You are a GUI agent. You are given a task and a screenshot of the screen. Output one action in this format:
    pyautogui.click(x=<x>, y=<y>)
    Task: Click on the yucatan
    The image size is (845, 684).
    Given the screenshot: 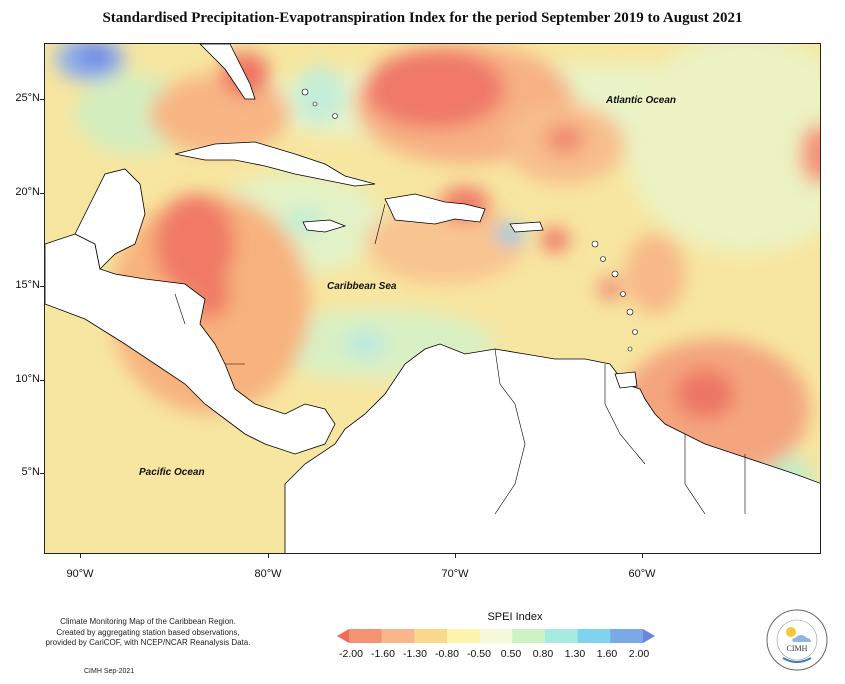 What is the action you would take?
    pyautogui.click(x=110, y=219)
    